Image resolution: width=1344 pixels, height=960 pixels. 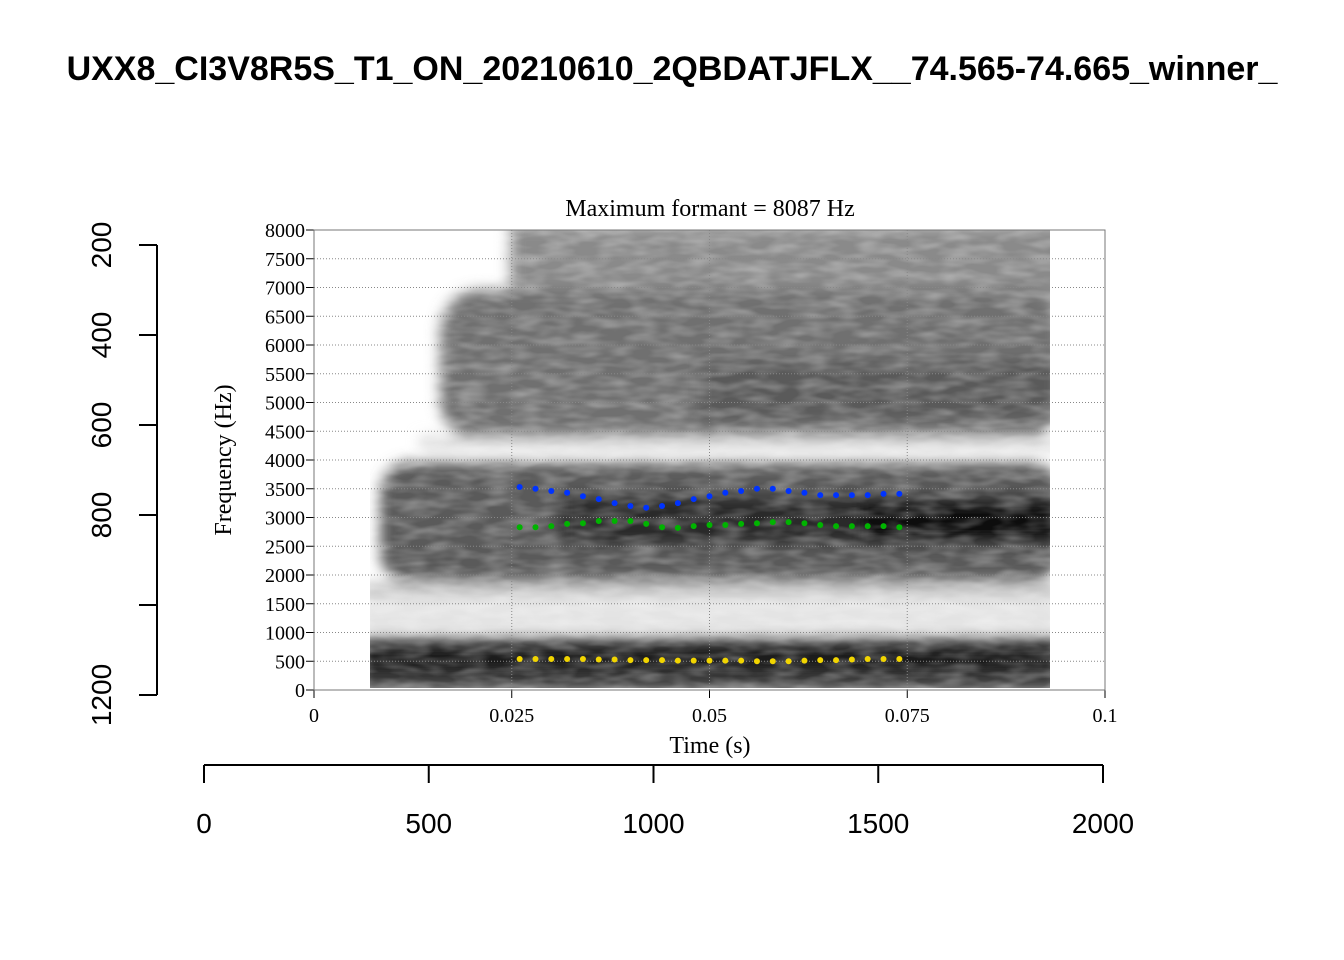 What do you see at coordinates (285, 547) in the screenshot?
I see `y-tick-label: 2500` at bounding box center [285, 547].